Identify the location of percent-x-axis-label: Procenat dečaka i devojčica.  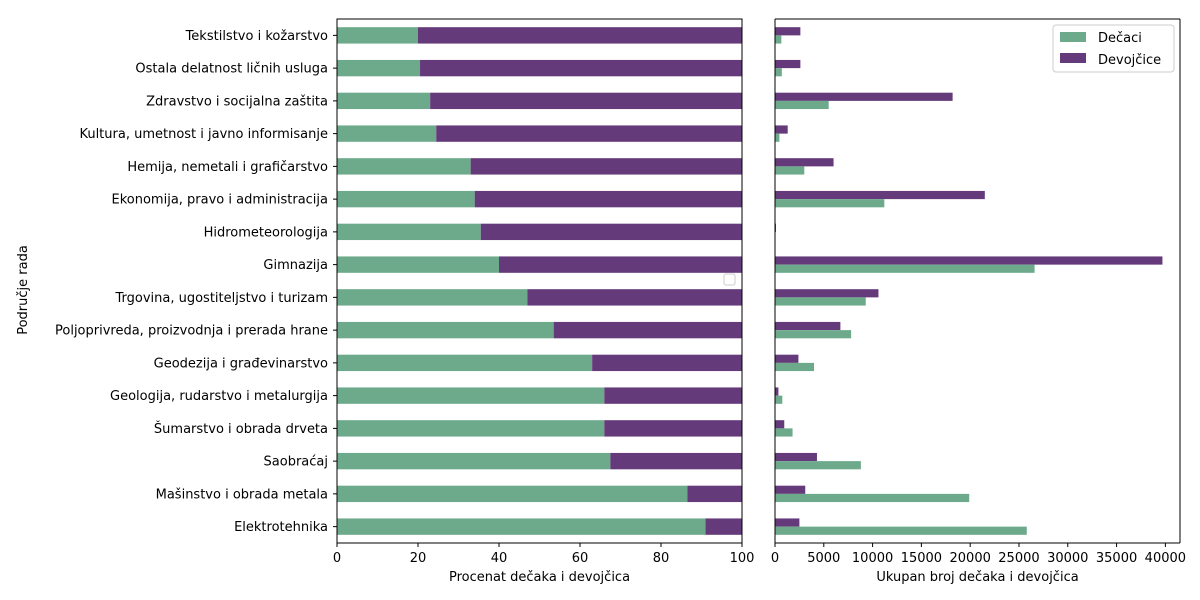
(539, 577).